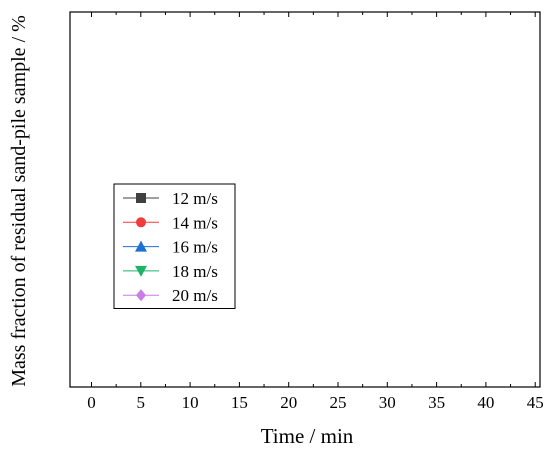 This screenshot has width=550, height=451. I want to click on x-axis-label: Time / min, so click(307, 436).